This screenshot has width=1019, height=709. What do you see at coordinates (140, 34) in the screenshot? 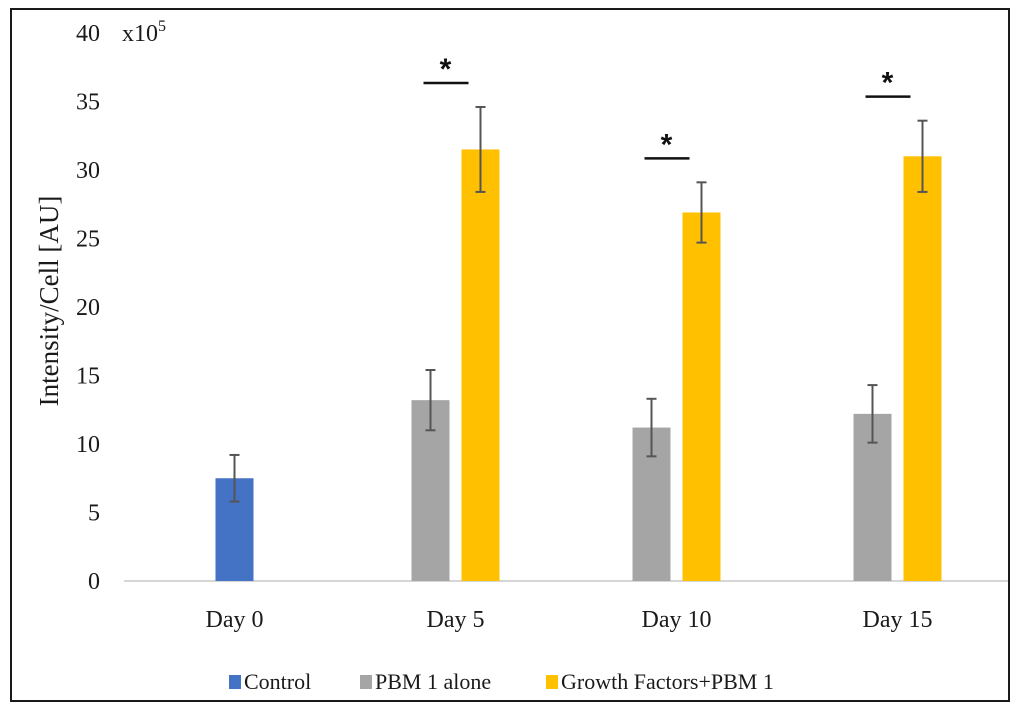
I see `y-axis-multiplier-base: x10` at bounding box center [140, 34].